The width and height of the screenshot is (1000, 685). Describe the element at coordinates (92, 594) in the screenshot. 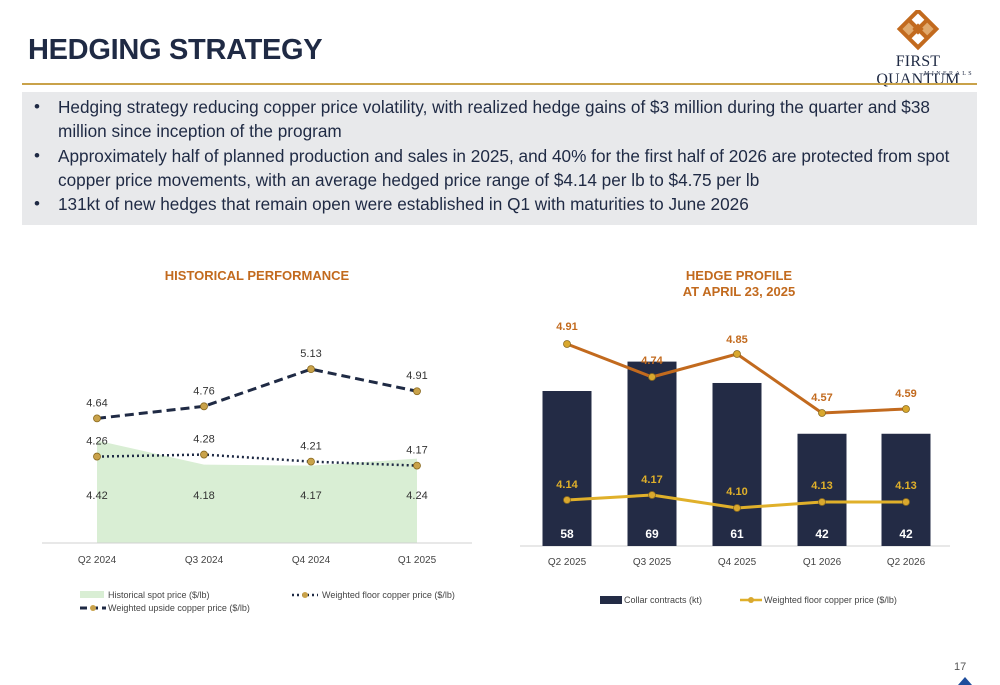

I see `legend-swatch-spot` at that location.